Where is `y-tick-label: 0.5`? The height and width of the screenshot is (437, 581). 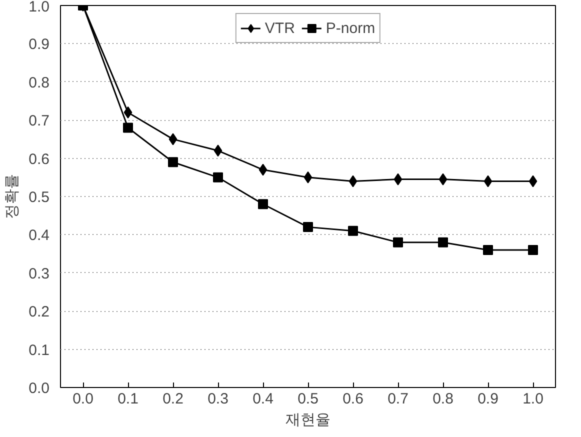
y-tick-label: 0.5 is located at coordinates (39, 197).